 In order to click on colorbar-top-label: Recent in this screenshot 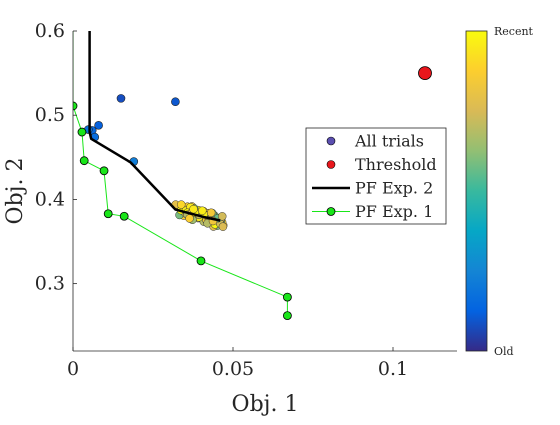, I will do `click(514, 31)`.